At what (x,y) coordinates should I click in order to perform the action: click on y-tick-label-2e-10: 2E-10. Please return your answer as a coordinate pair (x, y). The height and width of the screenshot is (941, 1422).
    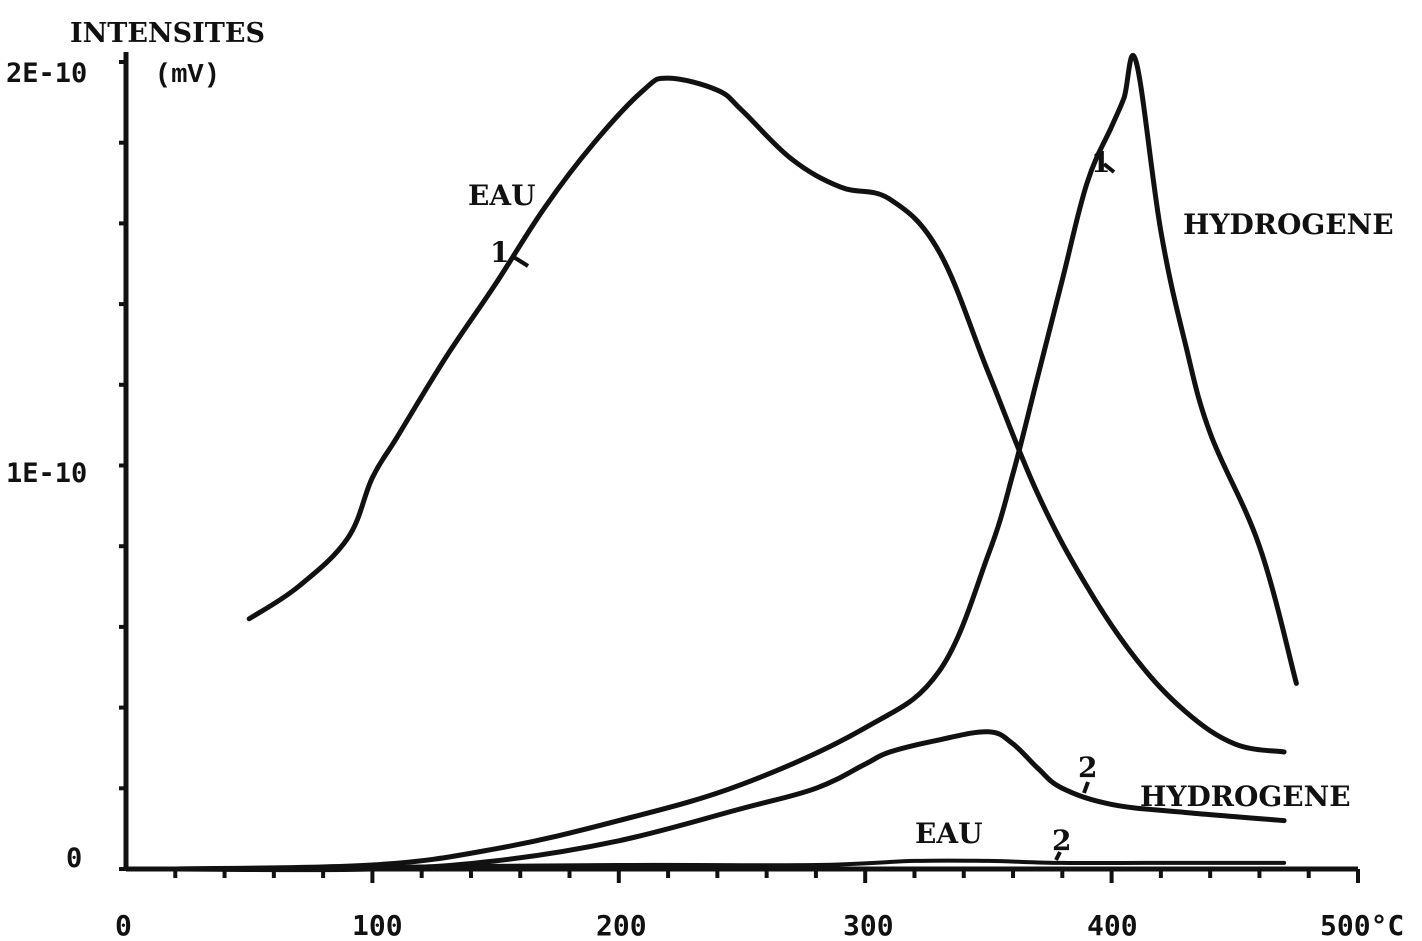
    Looking at the image, I should click on (46, 73).